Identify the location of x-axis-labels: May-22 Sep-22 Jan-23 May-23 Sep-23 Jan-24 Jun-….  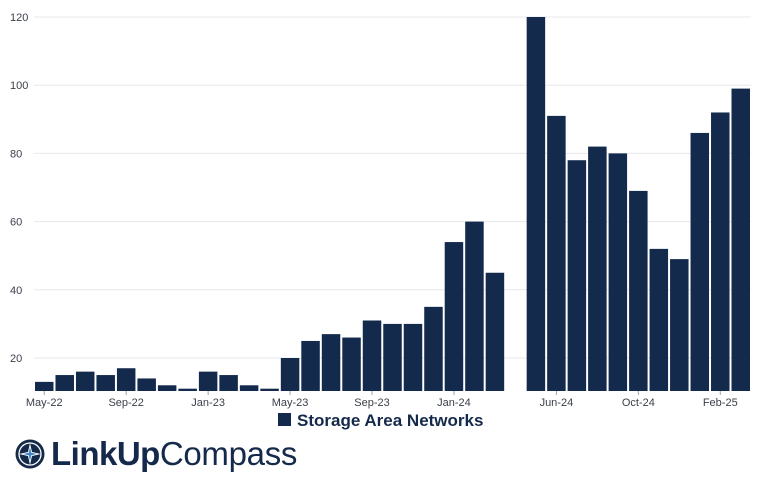
(382, 400).